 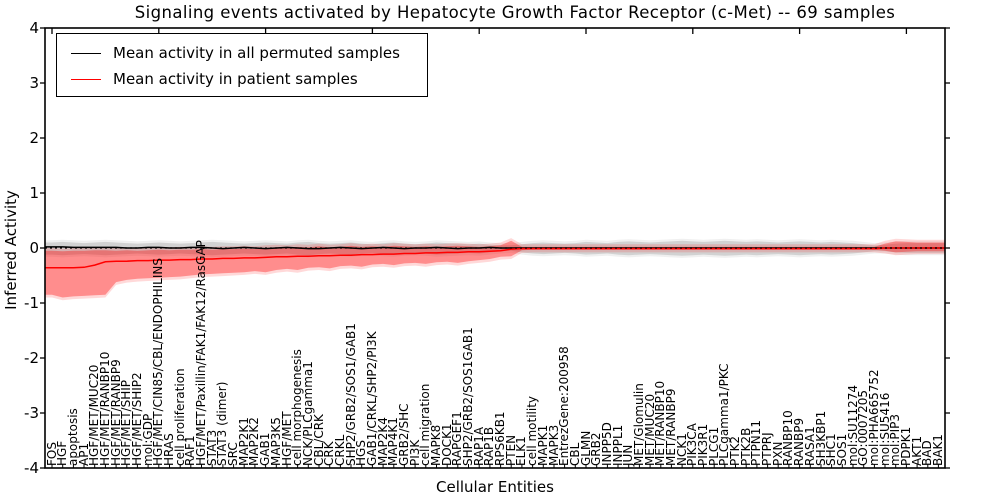 I want to click on y-tick-label: -4, so click(x=31, y=468).